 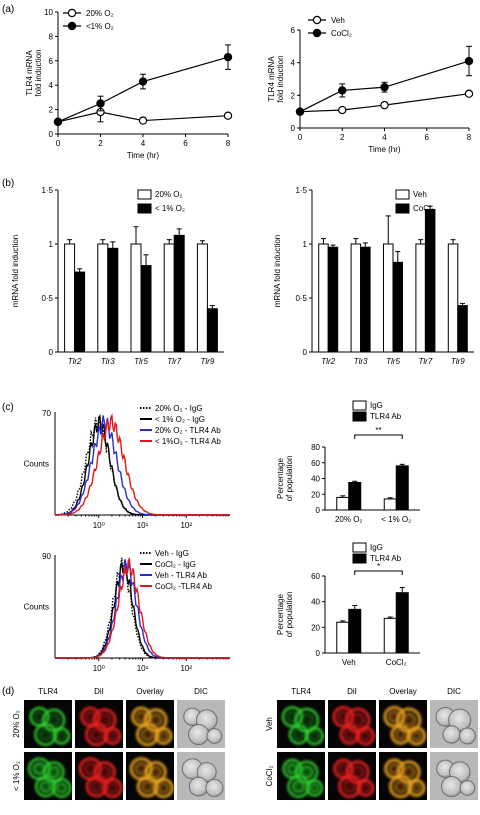 I want to click on y-axis-label: TLR4 mRNA, so click(x=29, y=73).